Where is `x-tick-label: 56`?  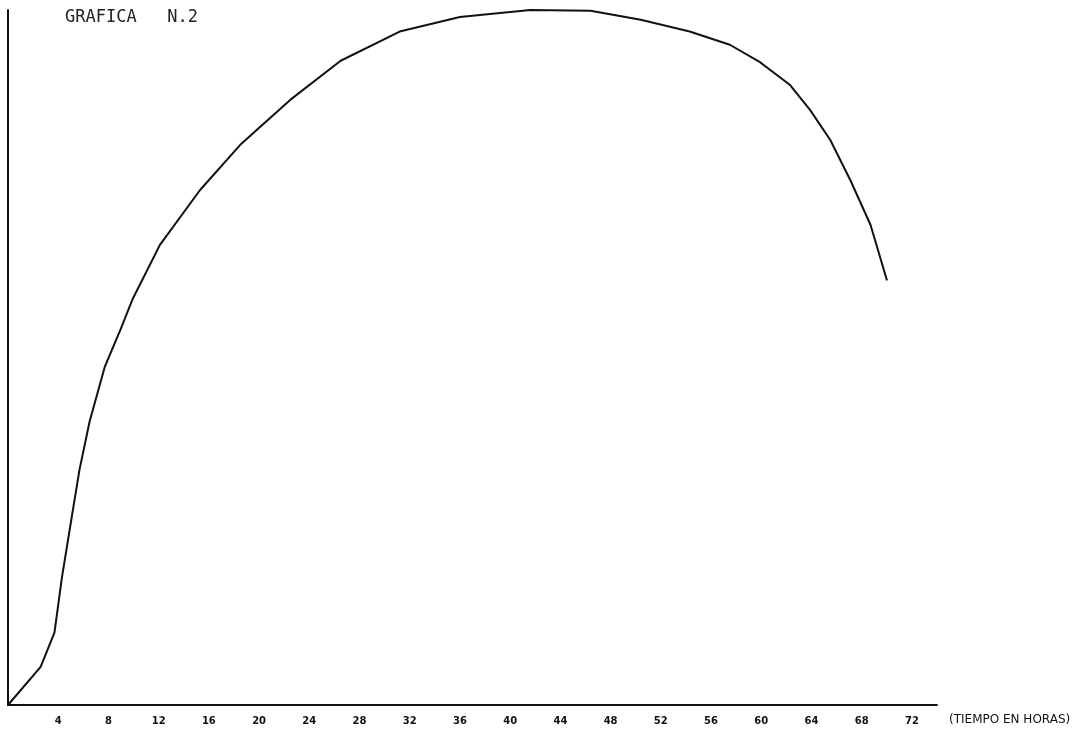 x-tick-label: 56 is located at coordinates (711, 720).